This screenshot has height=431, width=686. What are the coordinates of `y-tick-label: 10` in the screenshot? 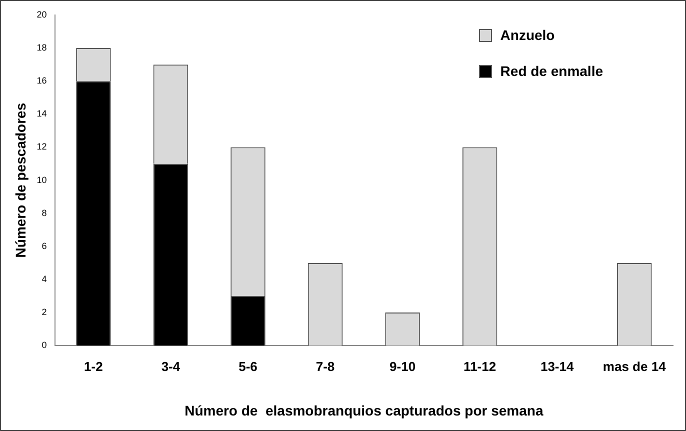 It's located at (41, 179).